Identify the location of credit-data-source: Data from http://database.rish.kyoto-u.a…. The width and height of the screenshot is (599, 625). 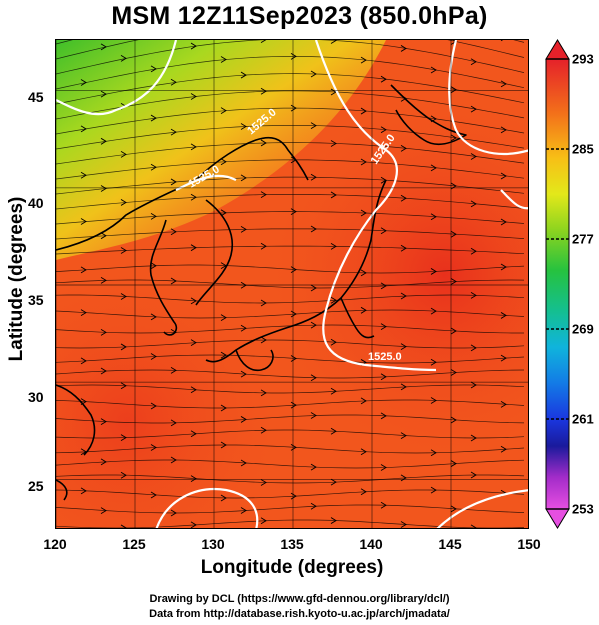
(299, 614).